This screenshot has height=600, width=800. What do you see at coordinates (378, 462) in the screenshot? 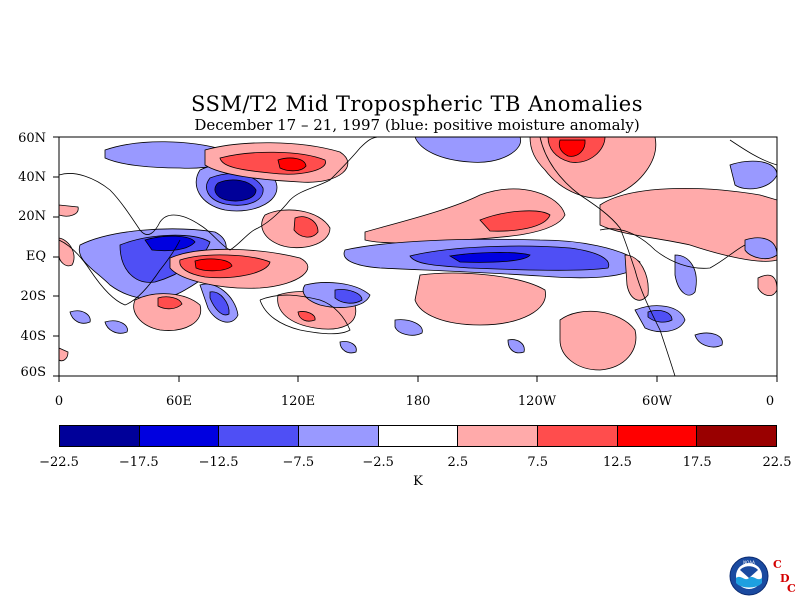
I see `colorbar-level-label: −2.5` at bounding box center [378, 462].